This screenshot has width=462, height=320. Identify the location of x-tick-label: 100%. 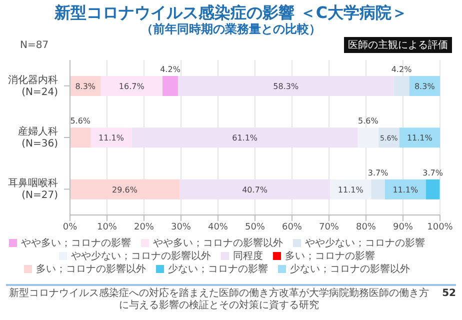
(440, 227).